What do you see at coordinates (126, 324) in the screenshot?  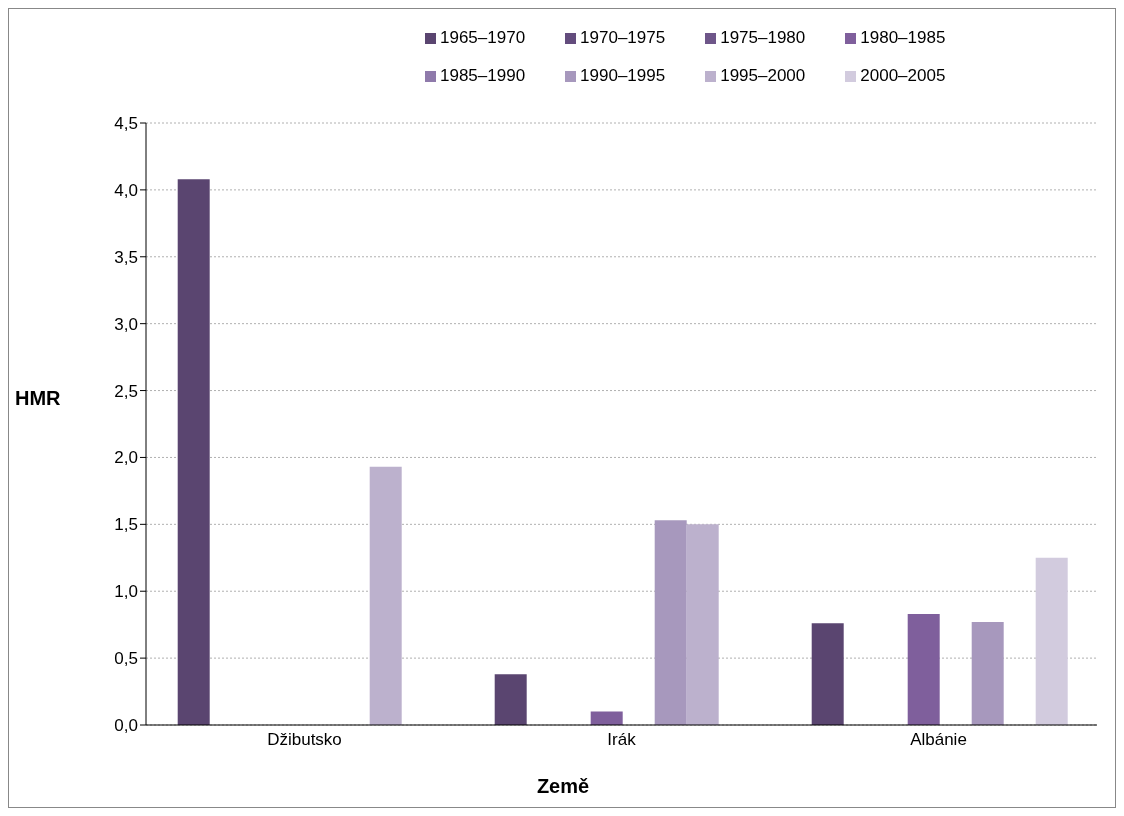 I see `y-tick-label: 3,0` at bounding box center [126, 324].